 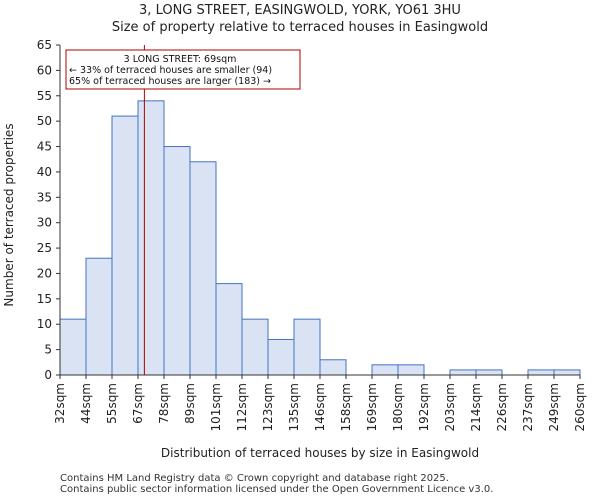 I want to click on bar-135sqm, so click(x=307, y=347).